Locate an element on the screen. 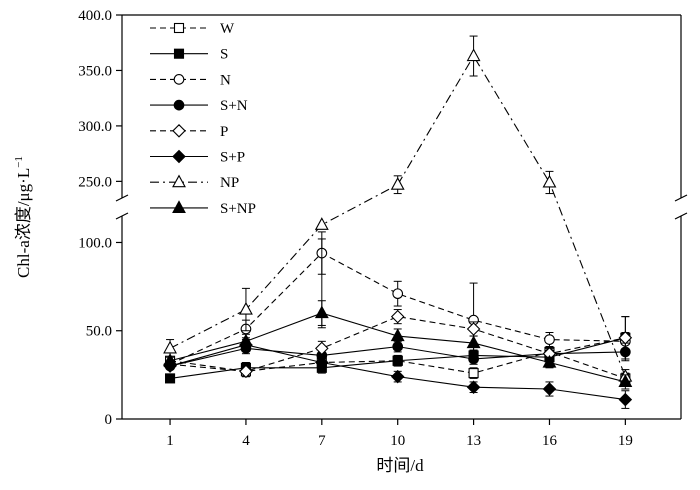 The image size is (700, 490). legend-label: P is located at coordinates (224, 132).